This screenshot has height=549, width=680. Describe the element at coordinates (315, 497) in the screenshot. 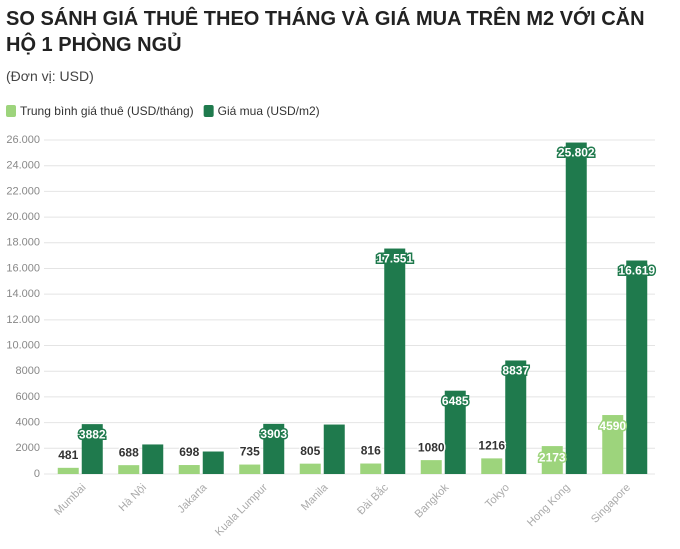

I see `x-tick-label: Manila` at that location.